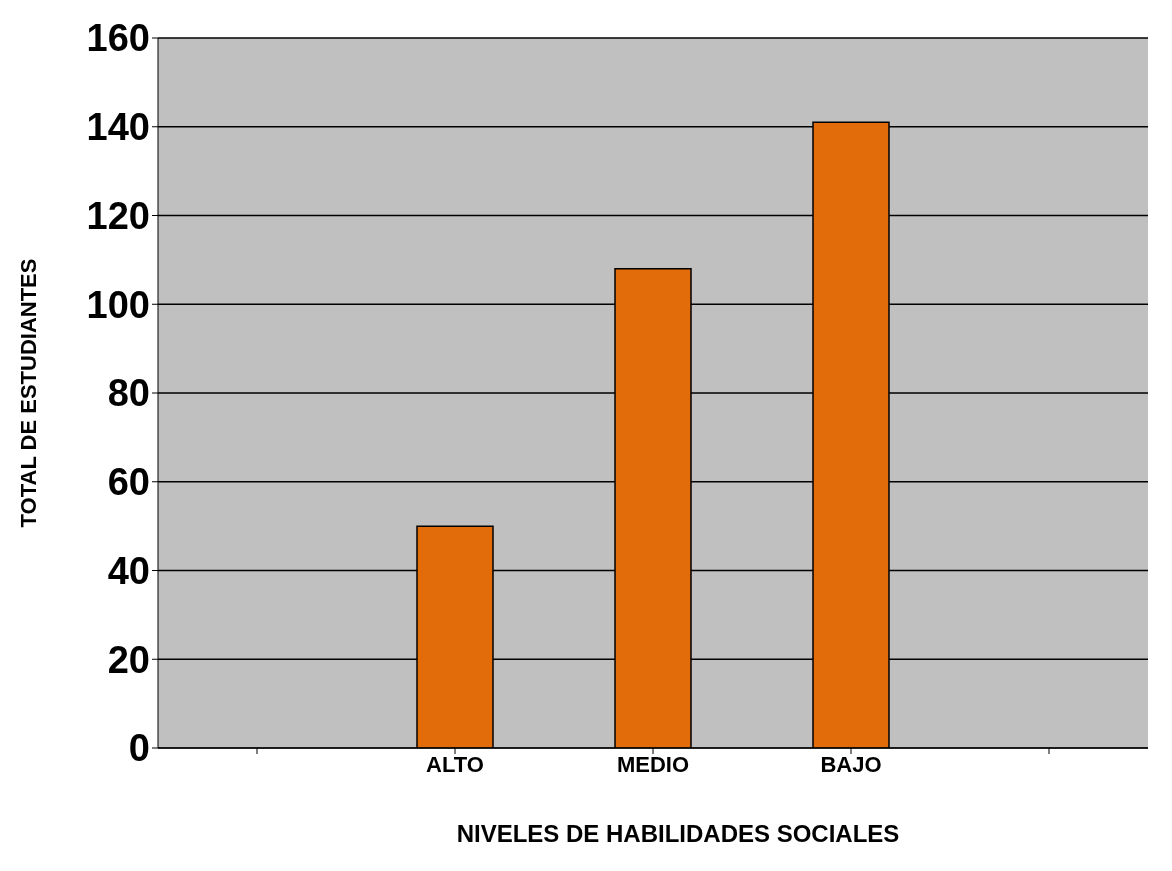 The width and height of the screenshot is (1172, 871). What do you see at coordinates (118, 127) in the screenshot?
I see `y-tick-label: 140` at bounding box center [118, 127].